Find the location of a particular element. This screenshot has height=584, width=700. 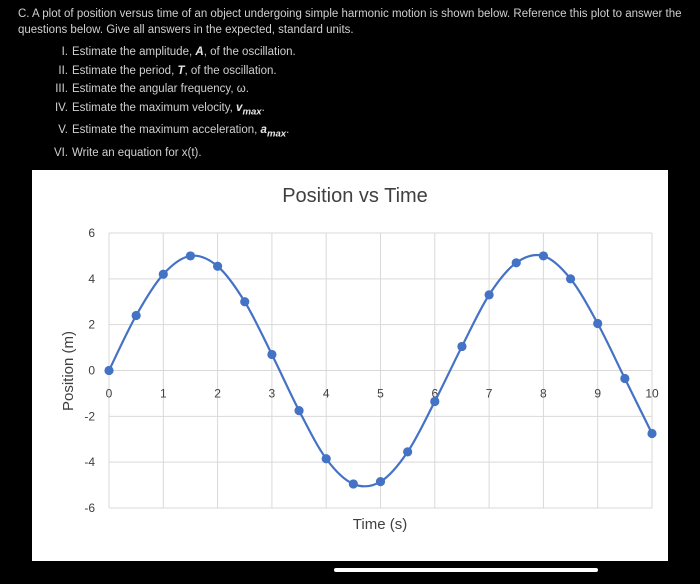

x-tick-label: 0 is located at coordinates (109, 394).